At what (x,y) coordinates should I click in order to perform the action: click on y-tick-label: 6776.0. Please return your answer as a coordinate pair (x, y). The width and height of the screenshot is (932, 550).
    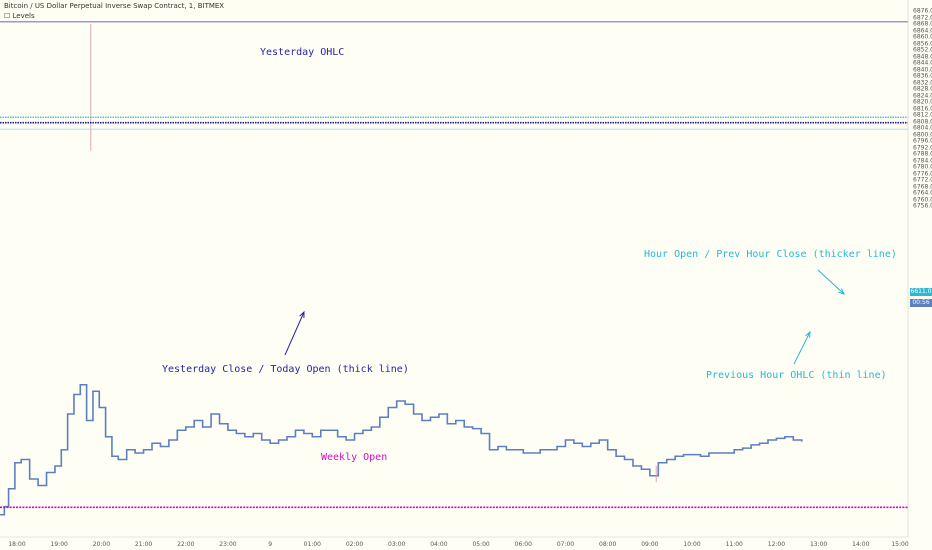
    Looking at the image, I should click on (922, 173).